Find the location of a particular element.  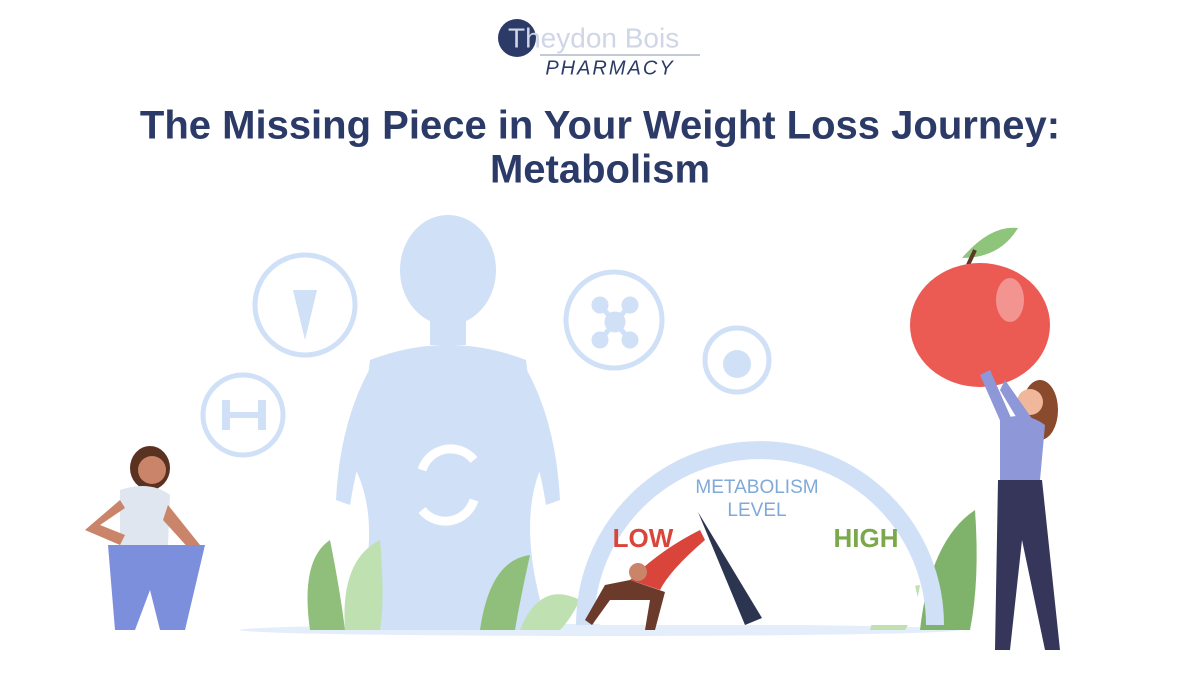

title-line: Metabolism is located at coordinates (600, 170).